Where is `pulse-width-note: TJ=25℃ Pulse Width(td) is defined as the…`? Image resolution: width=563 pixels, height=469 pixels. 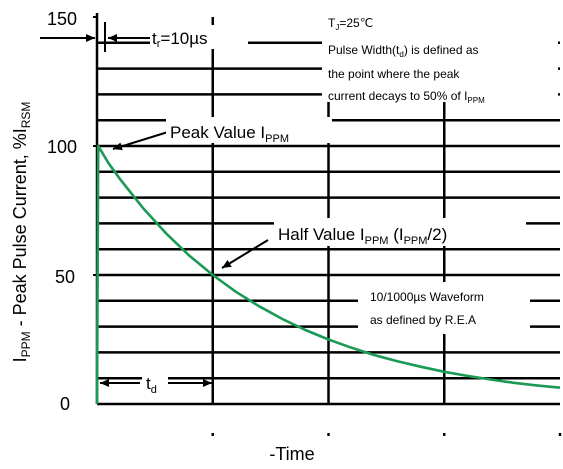
pulse-width-note: TJ=25℃ Pulse Width(td) is defined as the… is located at coordinates (440, 56).